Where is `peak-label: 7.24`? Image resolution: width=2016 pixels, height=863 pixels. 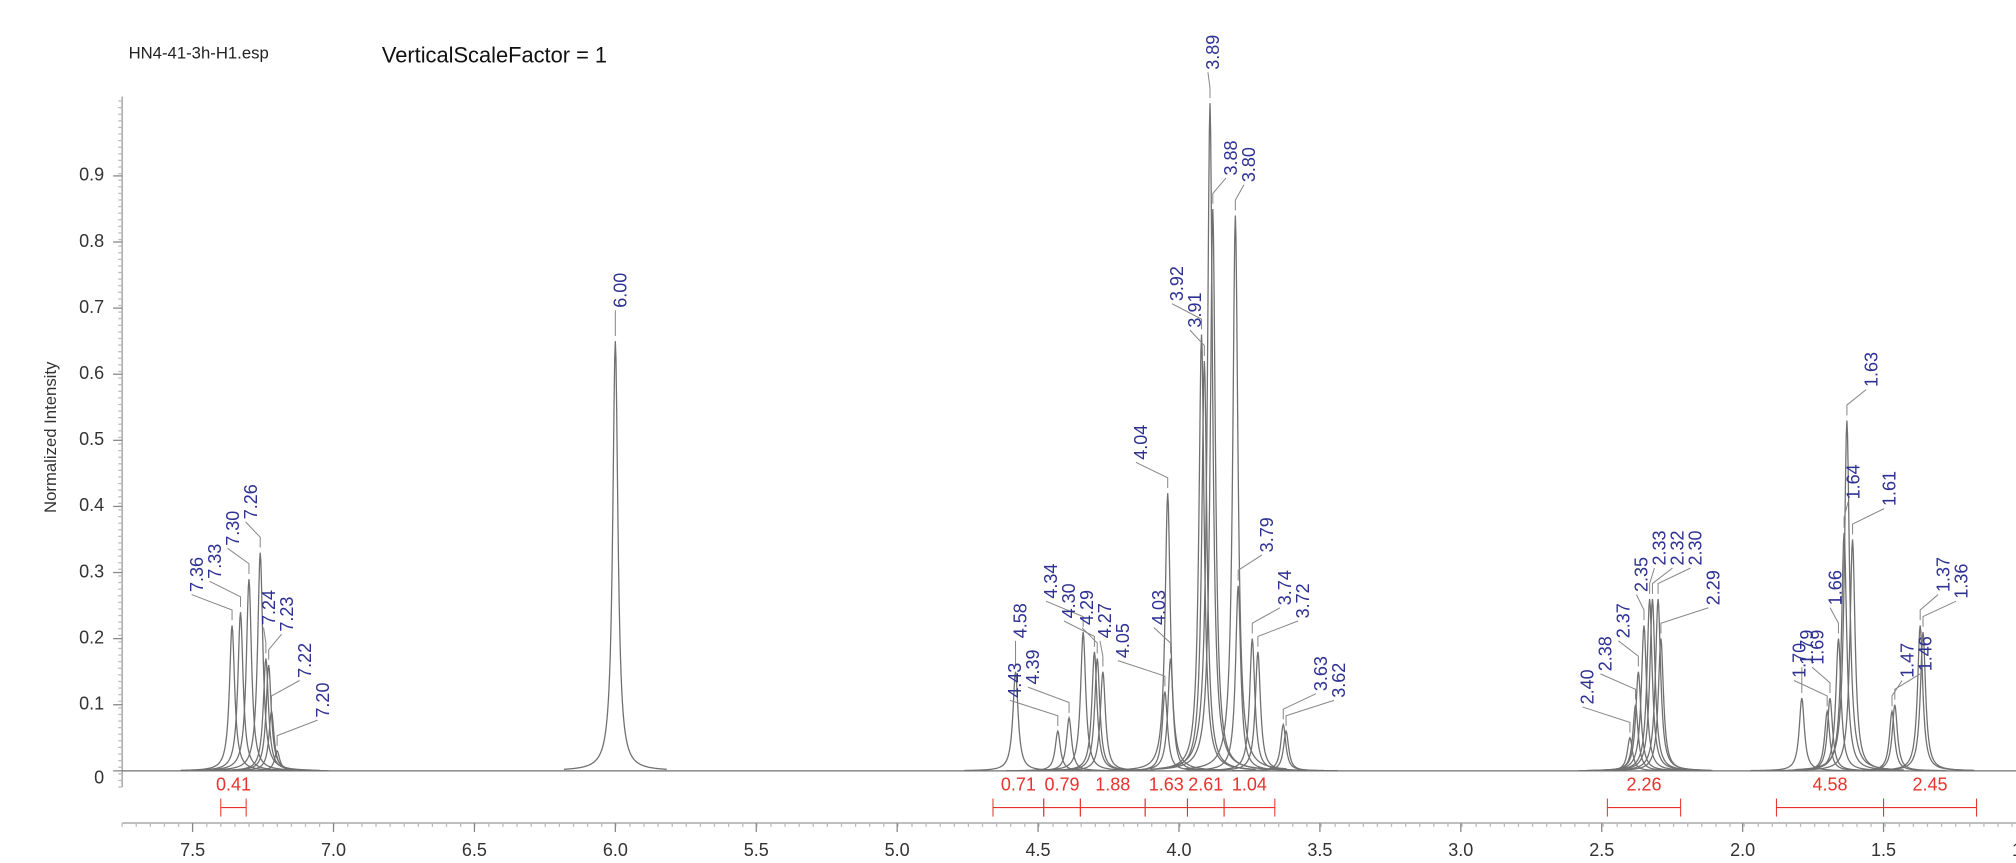 peak-label: 7.24 is located at coordinates (269, 607).